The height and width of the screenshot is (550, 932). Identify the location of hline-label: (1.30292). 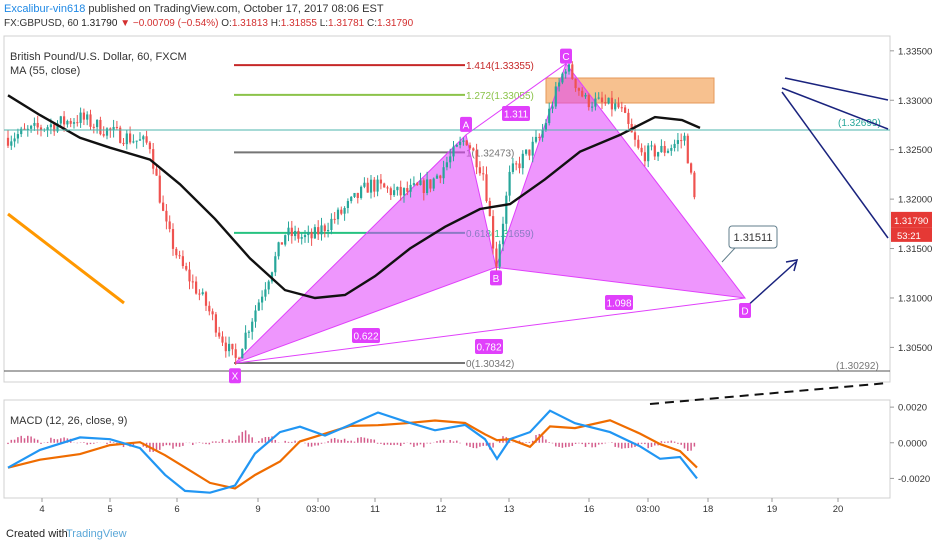
(857, 366).